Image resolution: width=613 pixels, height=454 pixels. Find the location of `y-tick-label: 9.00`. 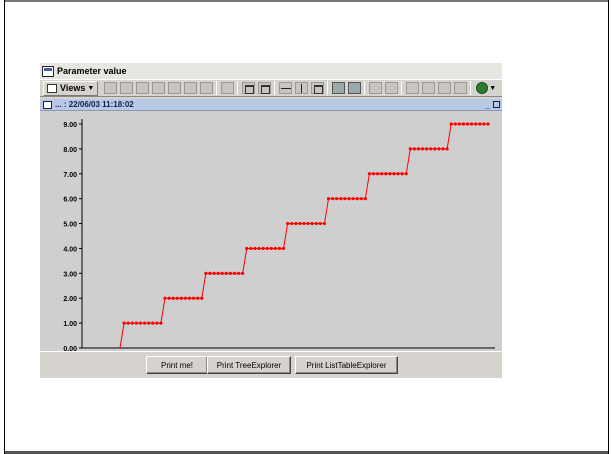

y-tick-label: 9.00 is located at coordinates (70, 125).